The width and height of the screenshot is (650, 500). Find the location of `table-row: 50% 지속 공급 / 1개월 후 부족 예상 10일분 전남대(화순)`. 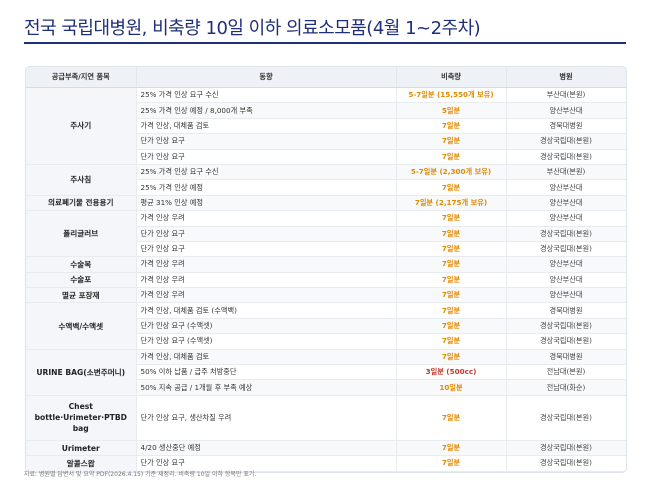

table-row: 50% 지속 공급 / 1개월 후 부족 예상 10일분 전남대(화순) is located at coordinates (326, 387).